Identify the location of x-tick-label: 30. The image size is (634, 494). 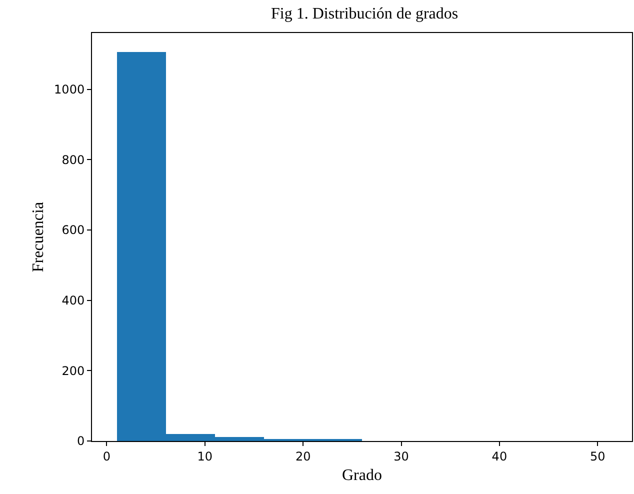
(401, 456).